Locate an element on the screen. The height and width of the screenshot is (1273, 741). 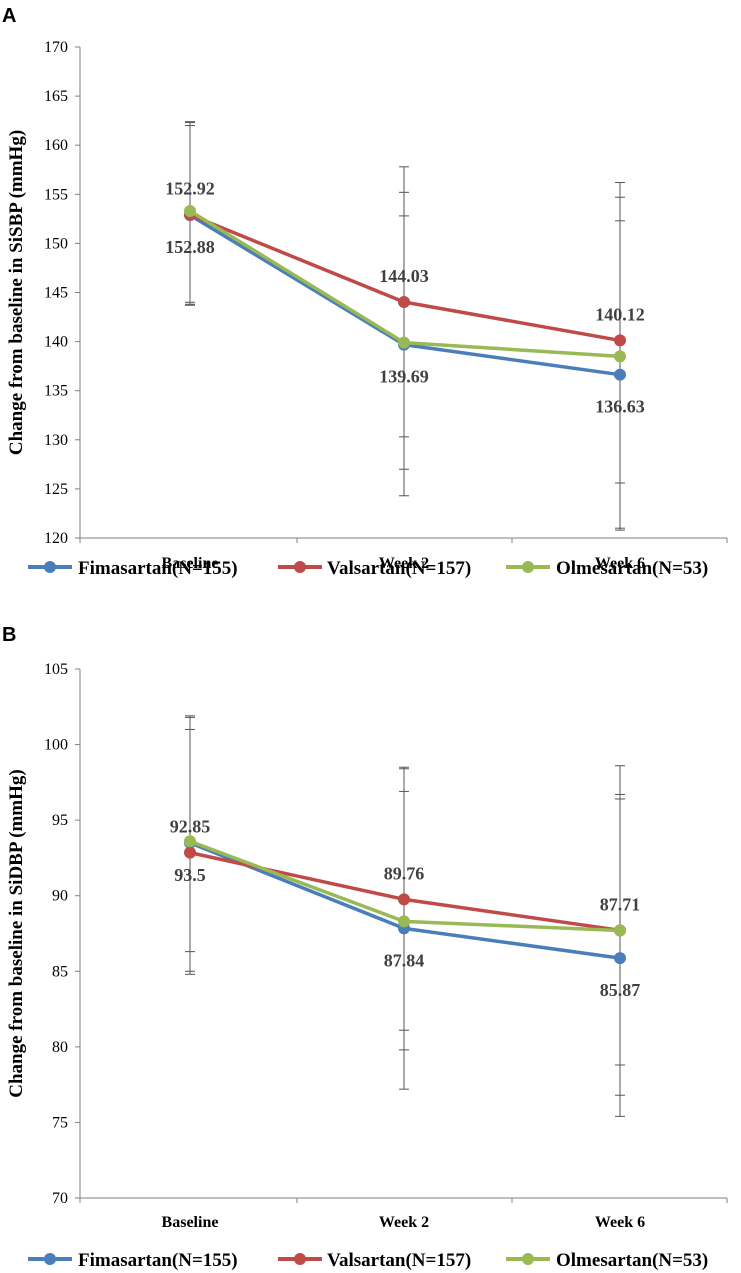
y-axis-label: Change from baseline in SiDBP (mmHg) is located at coordinates (16, 933).